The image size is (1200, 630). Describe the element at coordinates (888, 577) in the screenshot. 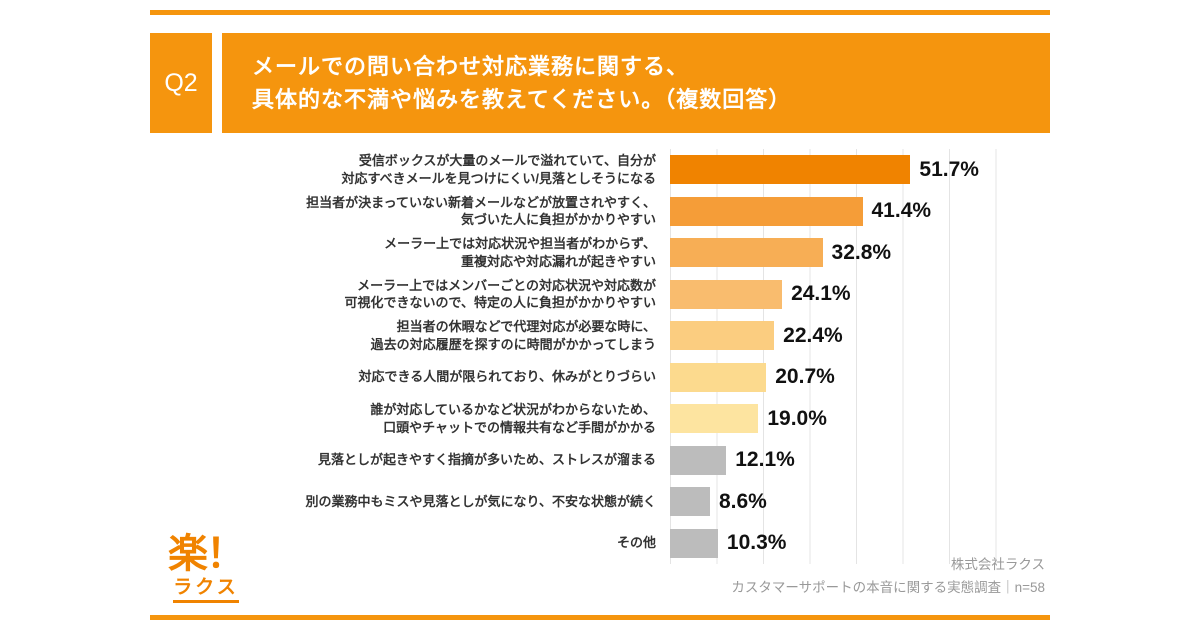

I see `source-credit: 株式会社ラクス カスタマーサポートの本音に関する実態調査｜n=58` at that location.